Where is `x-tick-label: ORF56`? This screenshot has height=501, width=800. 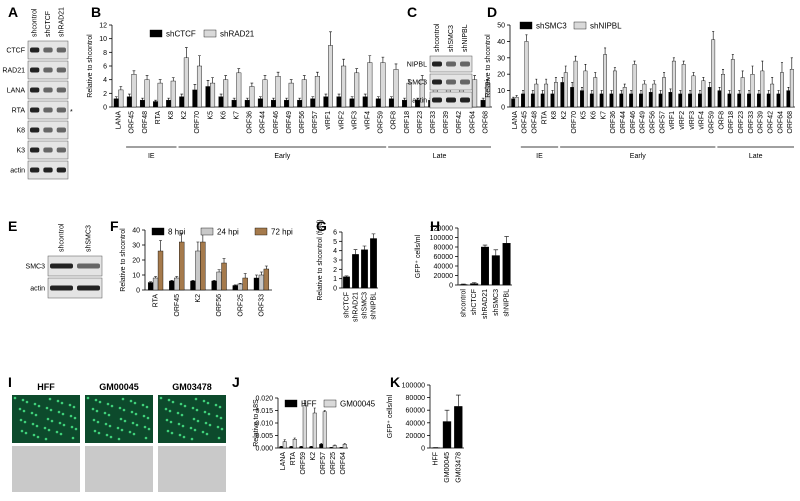 x-tick-label: ORF56 is located at coordinates (302, 122).